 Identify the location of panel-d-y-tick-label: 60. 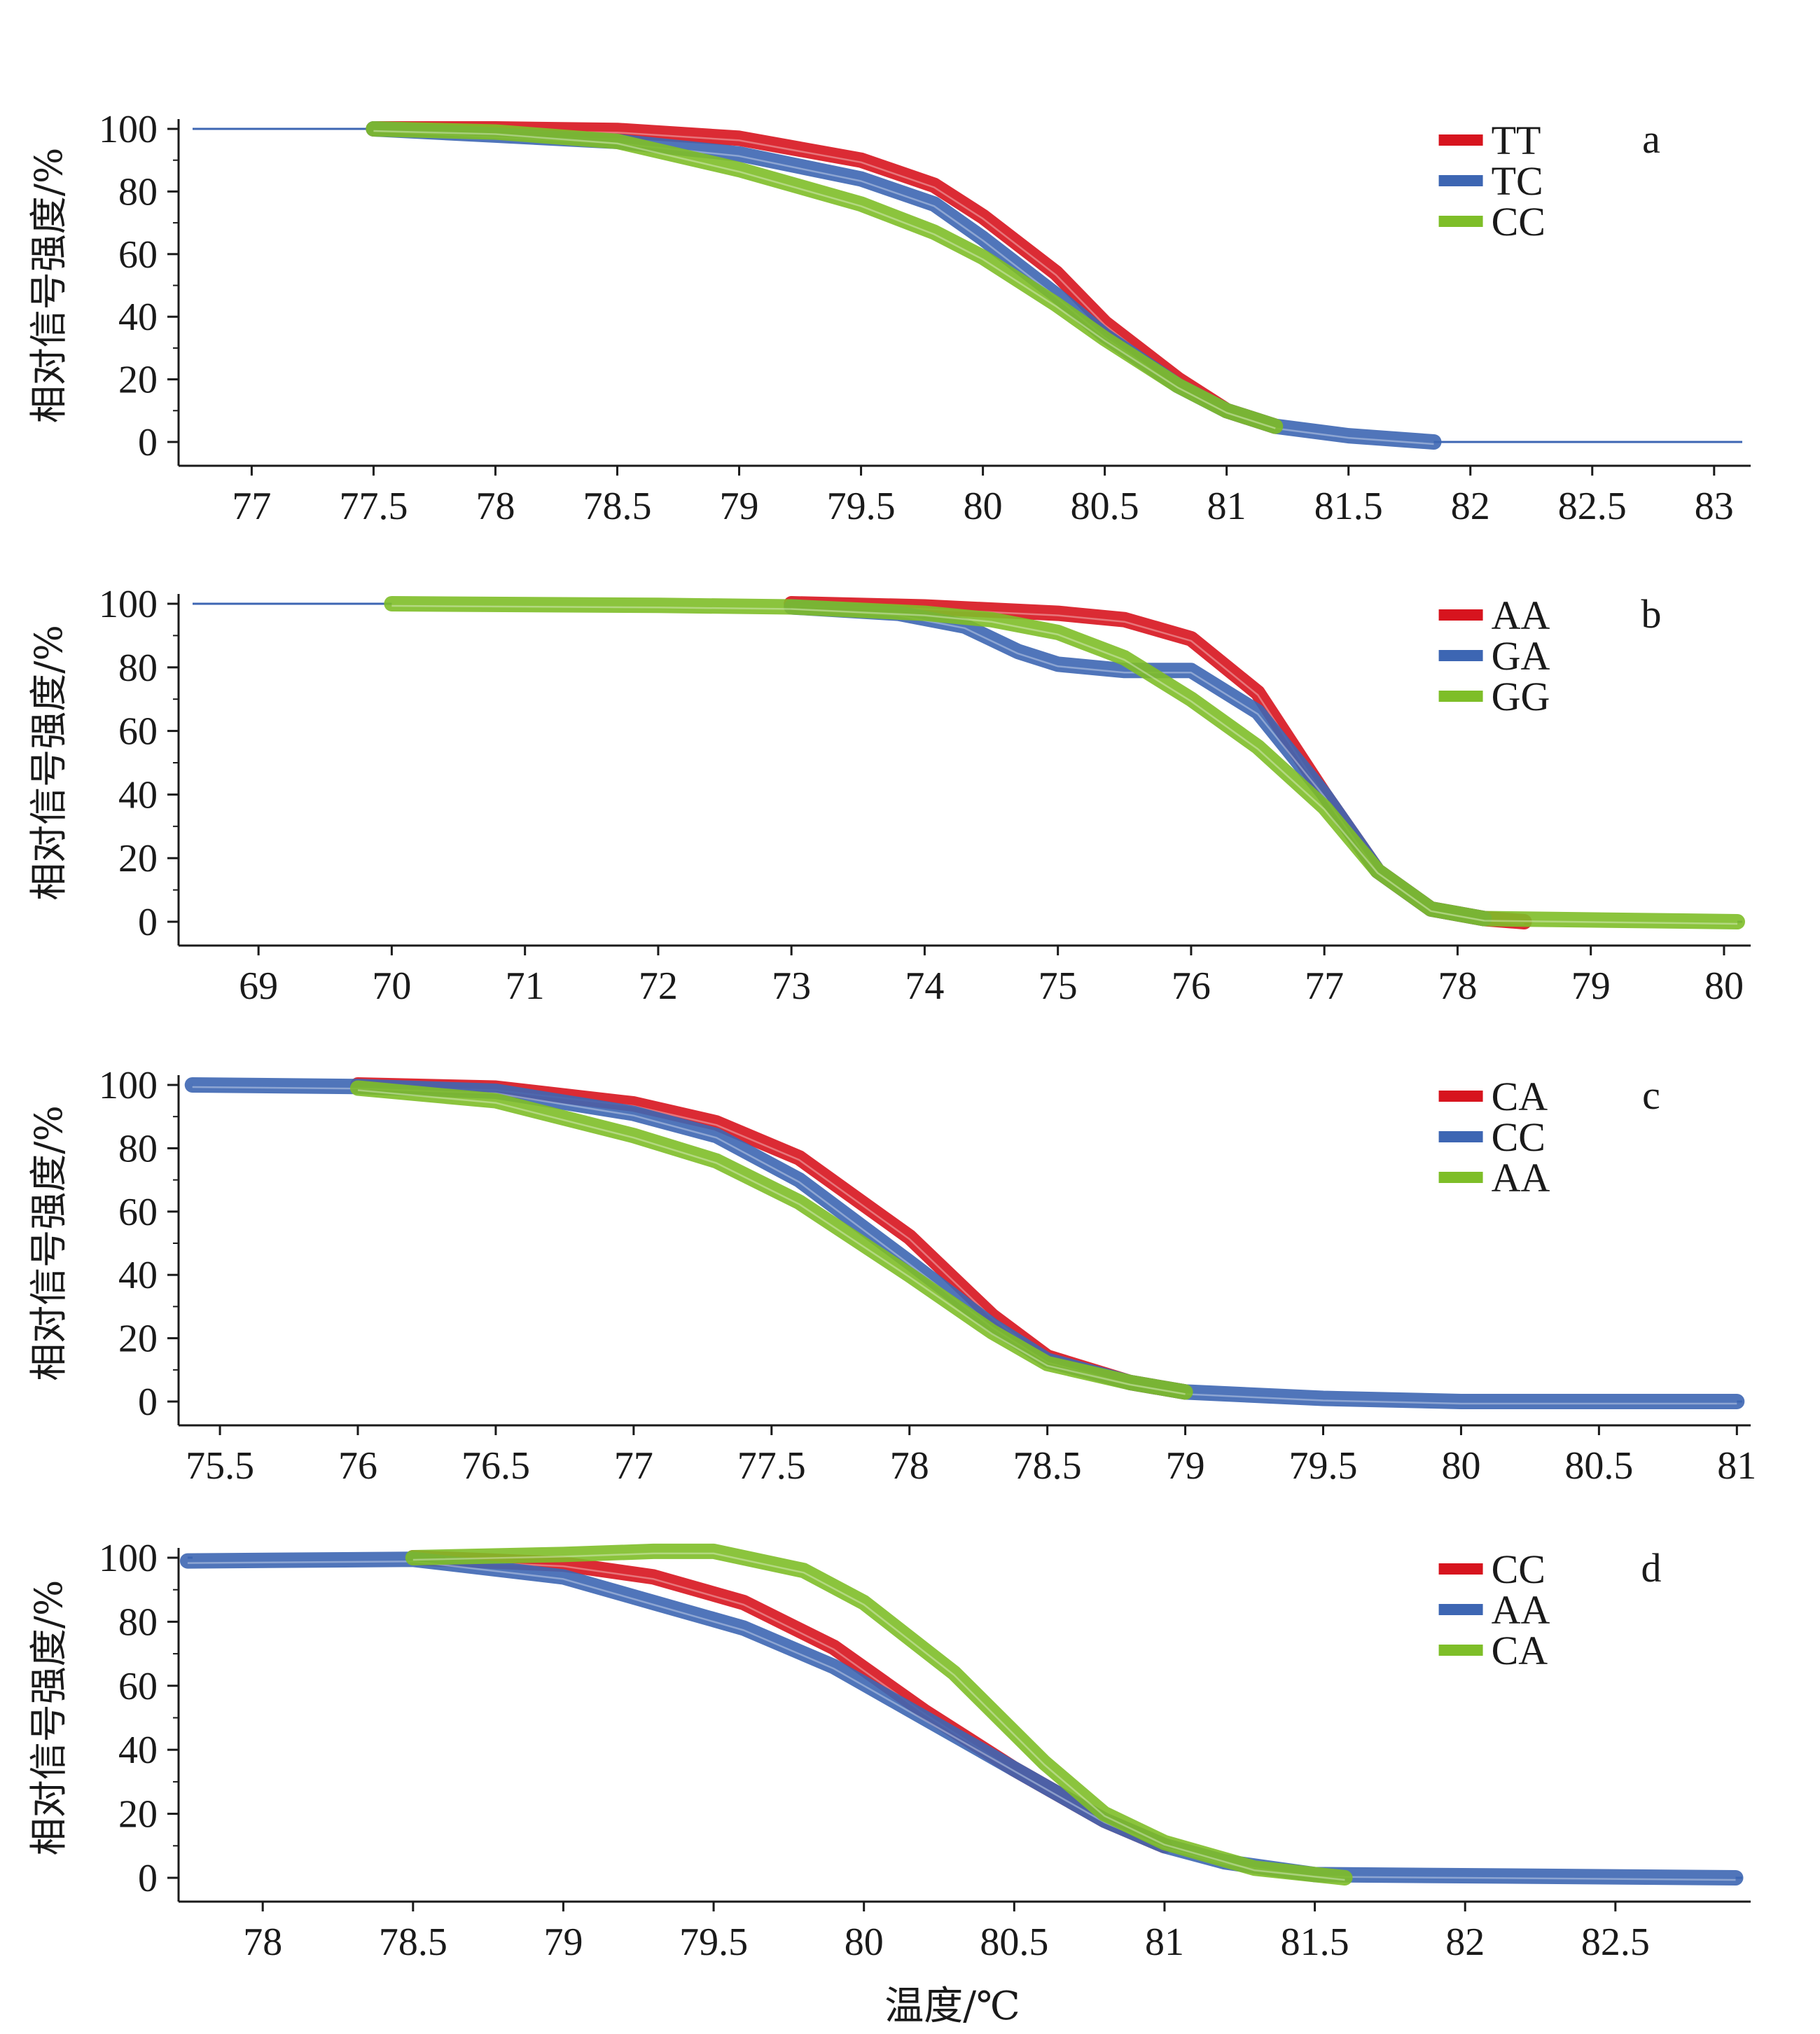
(138, 1686).